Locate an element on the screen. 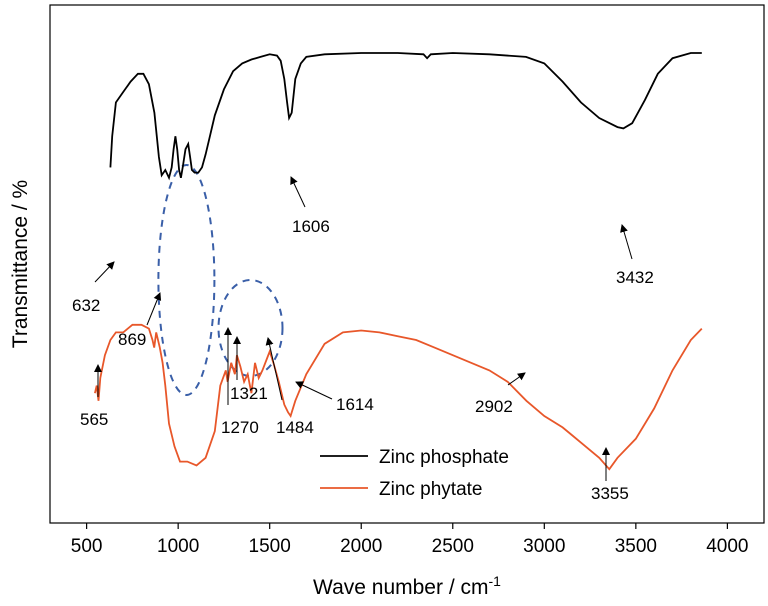 This screenshot has width=768, height=606. annotation-label-1614: 1614 is located at coordinates (355, 404).